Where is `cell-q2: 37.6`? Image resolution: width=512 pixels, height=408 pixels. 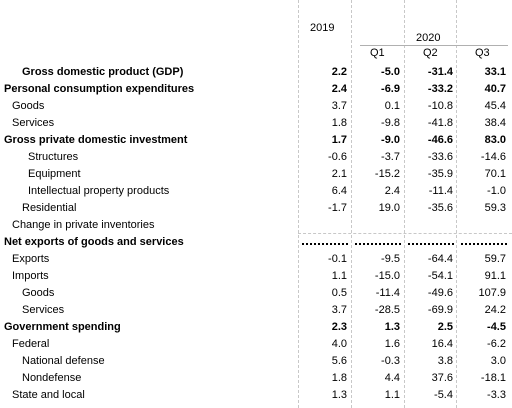 cell-q2: 37.6 is located at coordinates (442, 378).